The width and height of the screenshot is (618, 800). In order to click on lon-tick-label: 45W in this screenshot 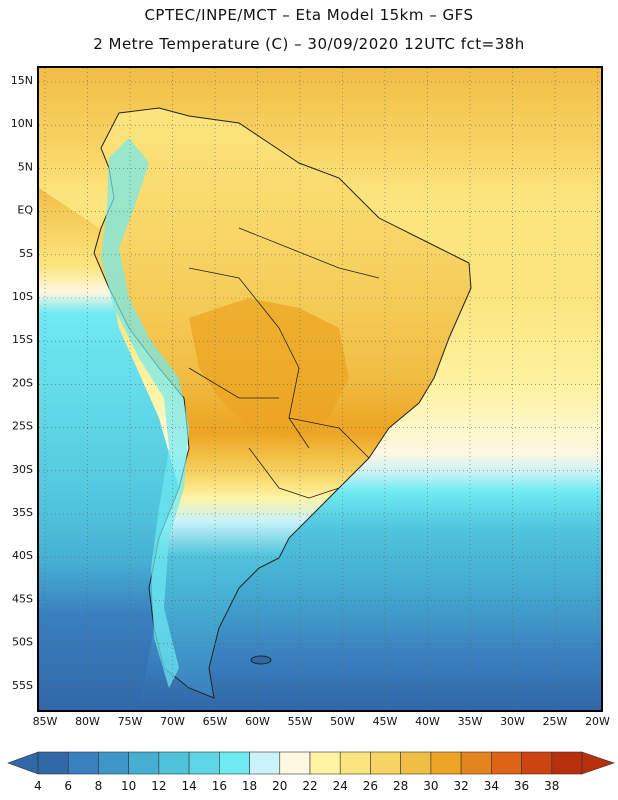, I will do `click(385, 721)`.